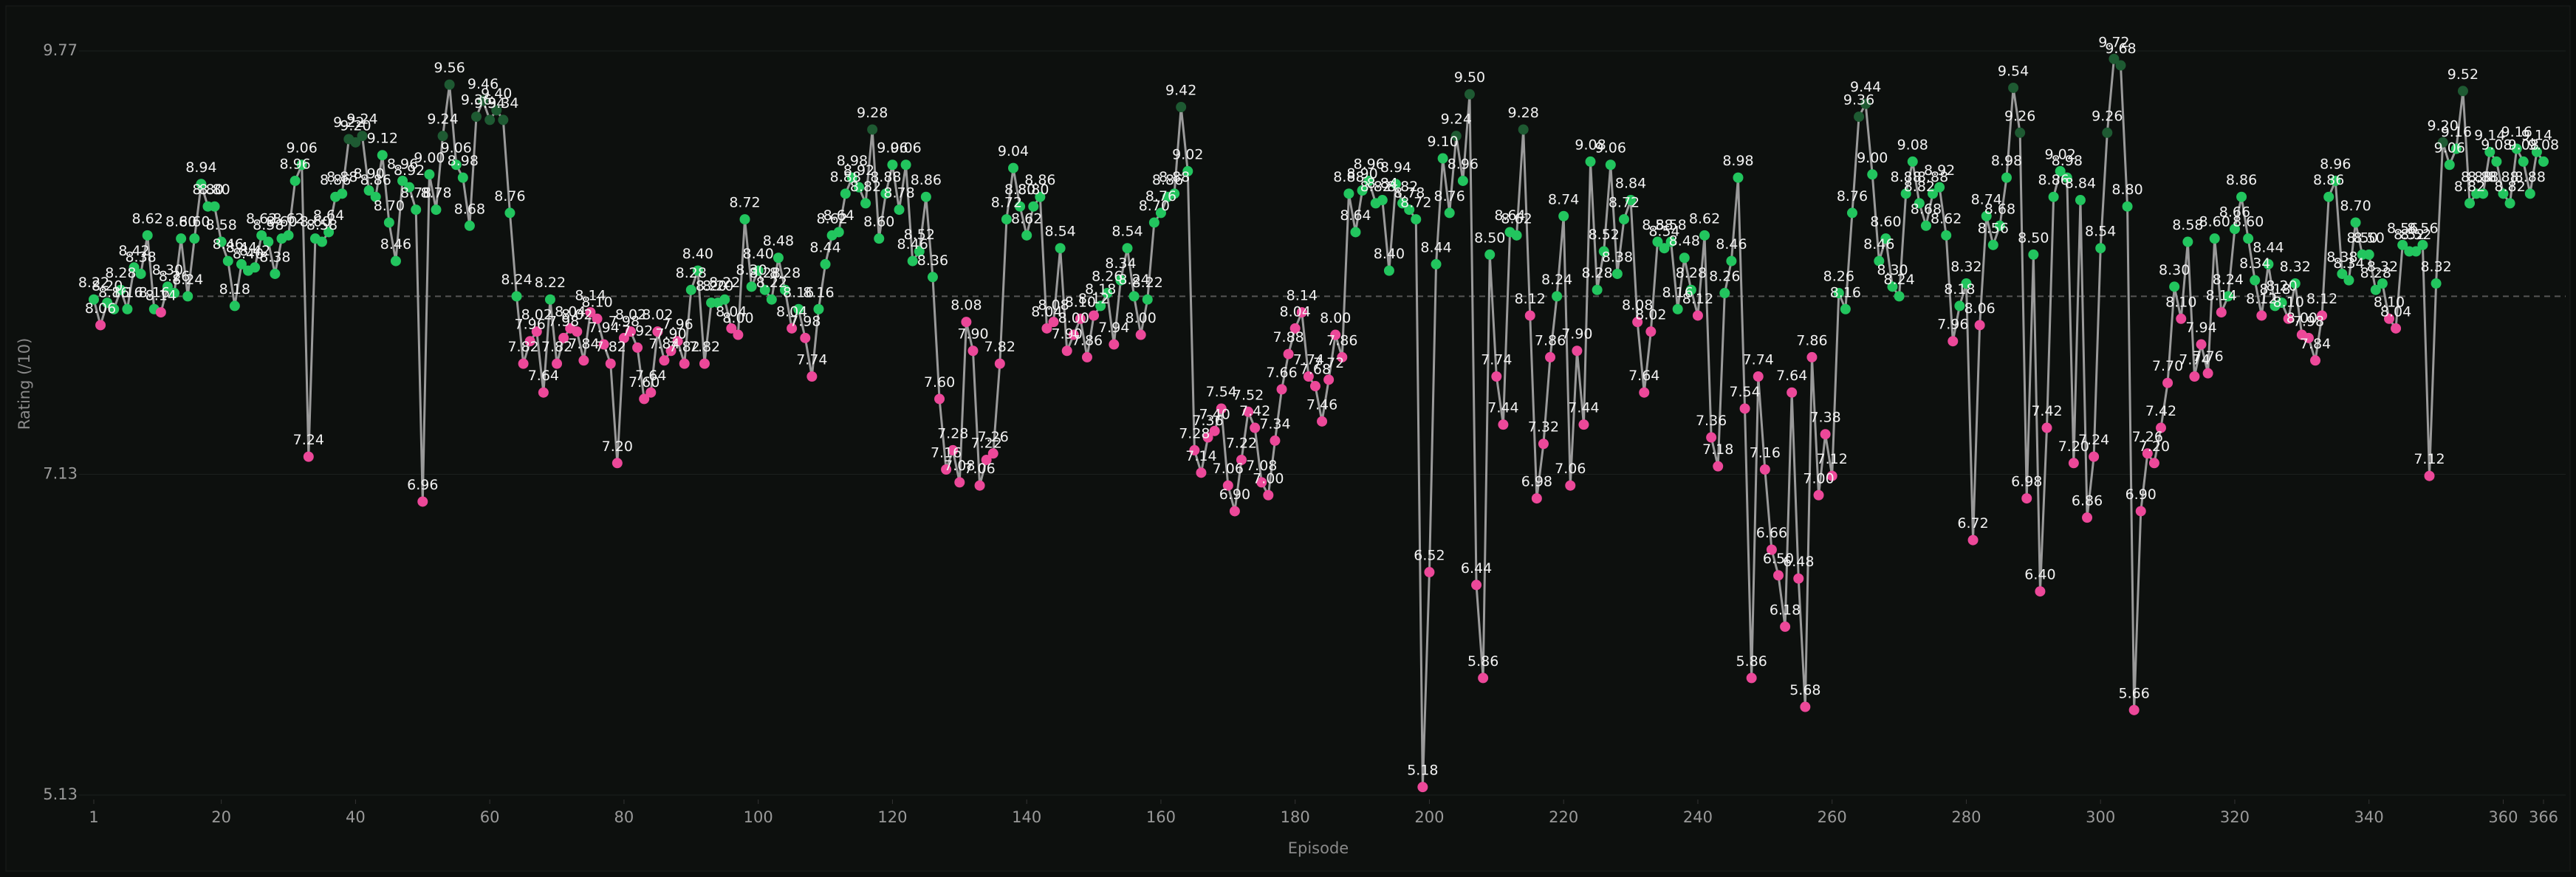  What do you see at coordinates (268, 225) in the screenshot?
I see `value-label: 8.58` at bounding box center [268, 225].